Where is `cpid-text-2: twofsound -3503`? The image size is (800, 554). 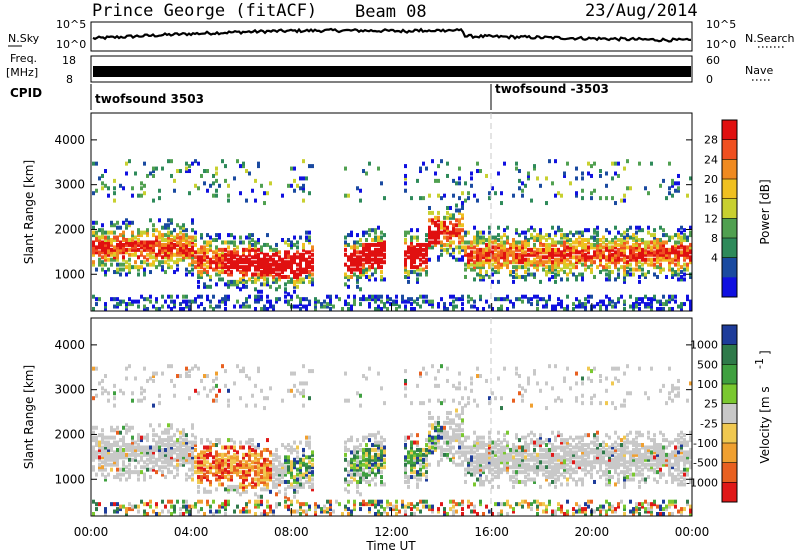
cpid-text-2: twofsound -3503 is located at coordinates (552, 89).